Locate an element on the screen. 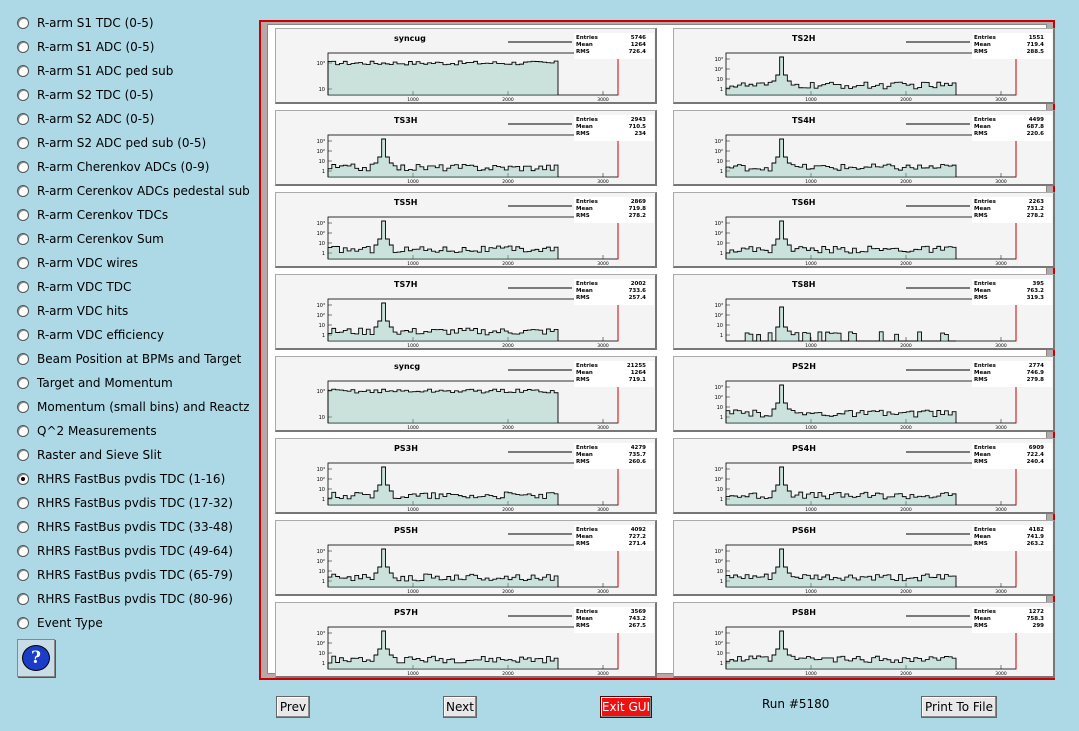 The width and height of the screenshot is (1079, 731). menu-item-12: R-arm VDC hits is located at coordinates (72, 311).